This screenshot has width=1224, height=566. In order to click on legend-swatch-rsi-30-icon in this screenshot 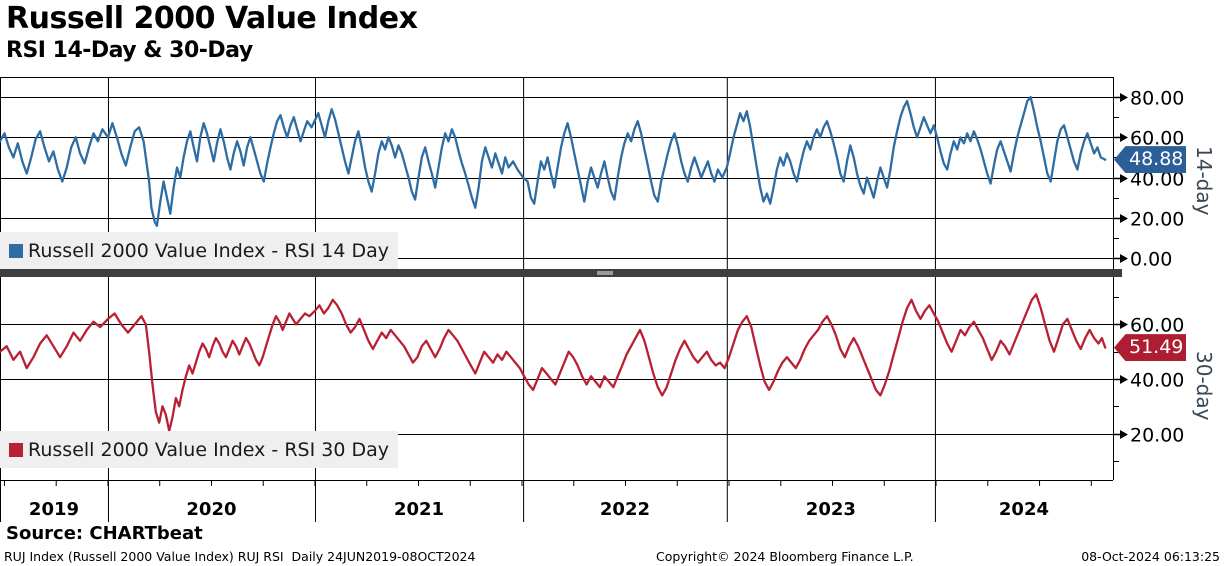, I will do `click(16, 449)`.